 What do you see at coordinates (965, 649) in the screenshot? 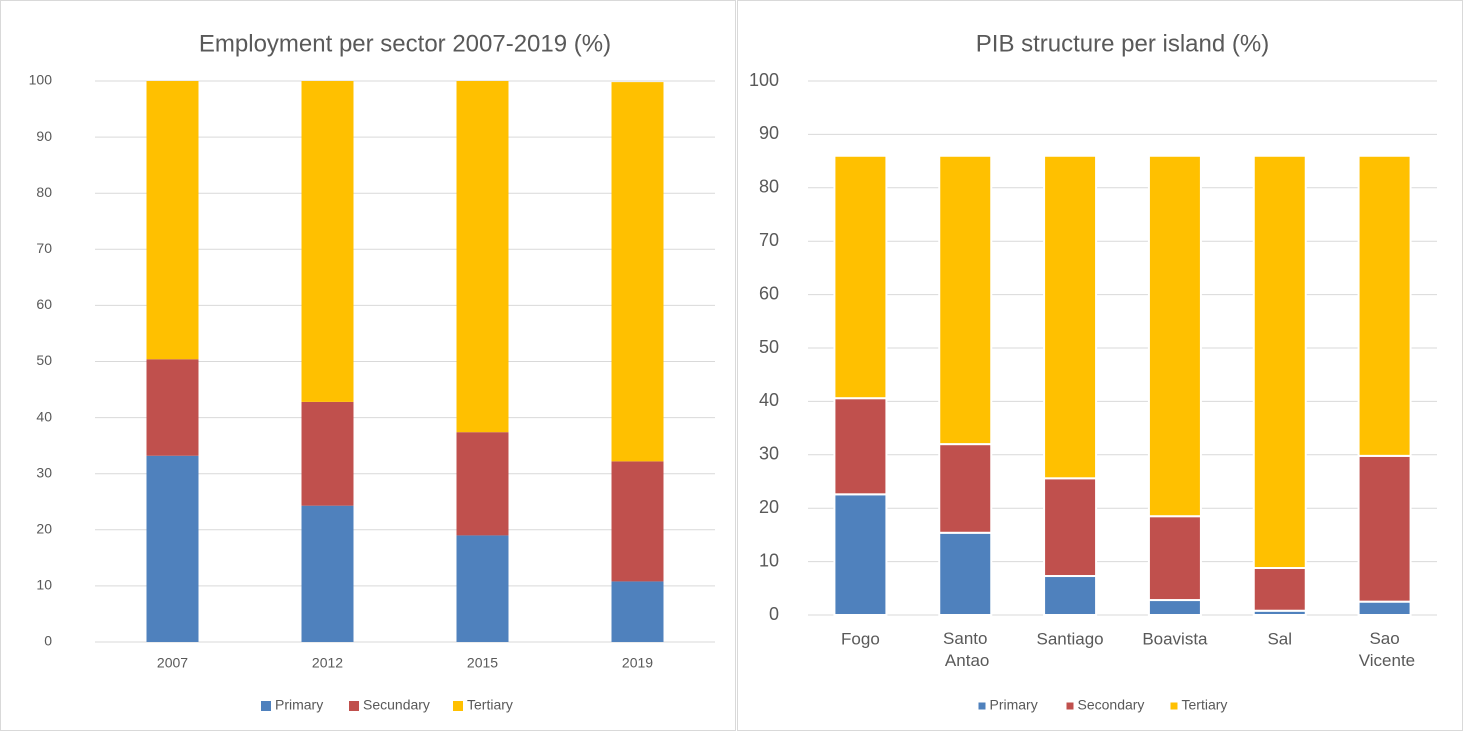
I see `x-tick-label: Santo Antao` at bounding box center [965, 649].